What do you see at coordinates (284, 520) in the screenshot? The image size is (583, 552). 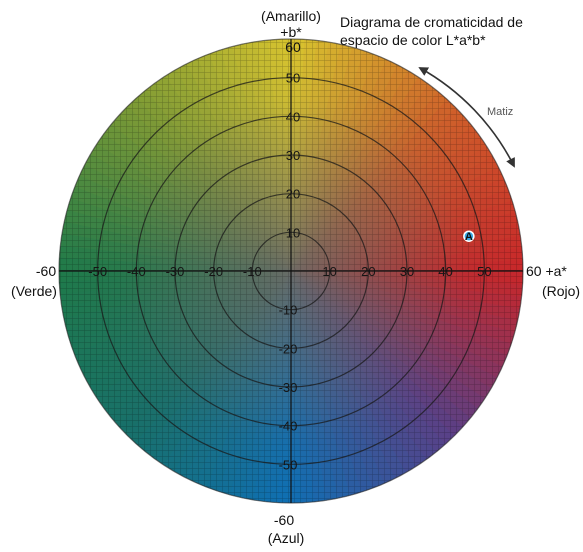 I see `b-negative-end: -60` at bounding box center [284, 520].